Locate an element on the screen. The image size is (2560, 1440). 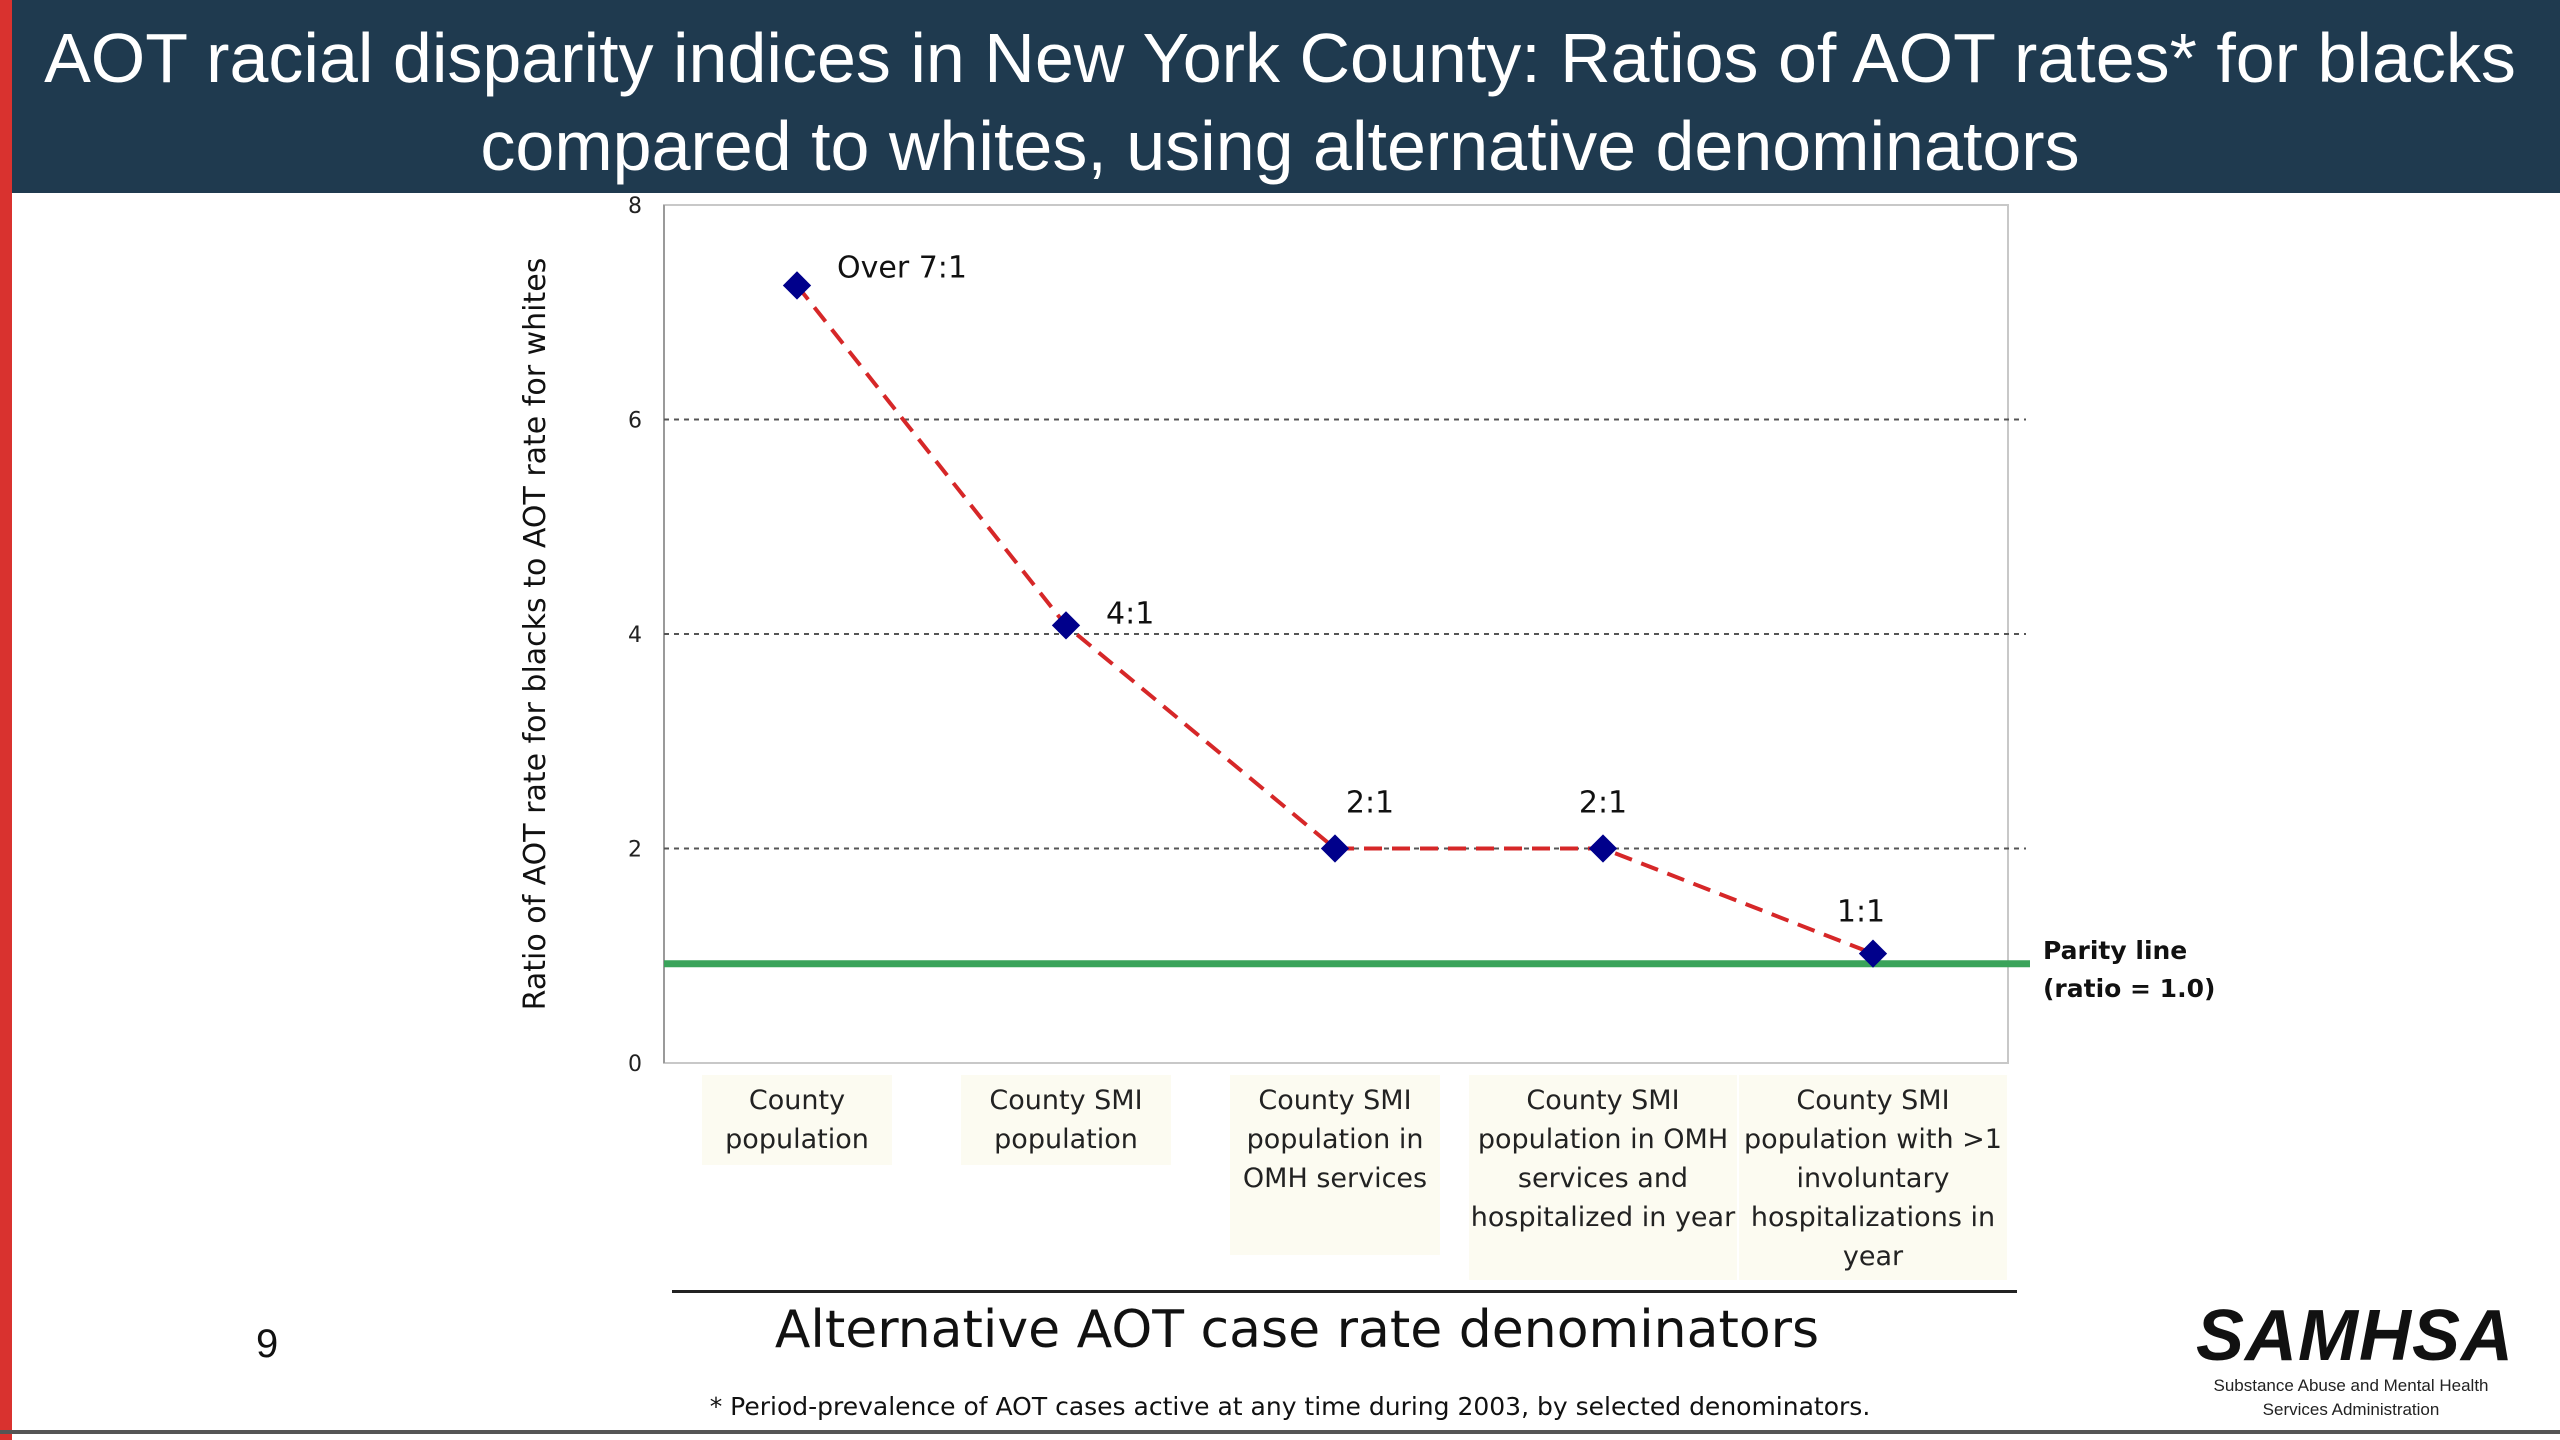
logo-subtitle-line1: Substance Abuse and Mental Health is located at coordinates (2351, 1385).